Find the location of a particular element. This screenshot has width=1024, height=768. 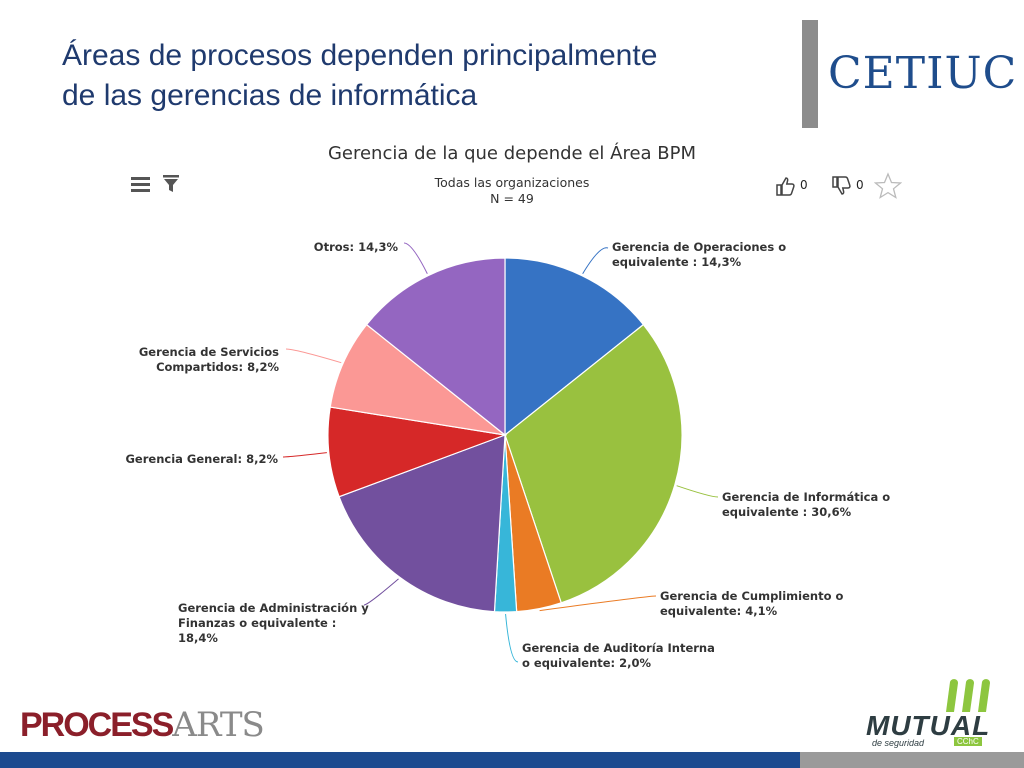

pie-slice-label-line: Gerencia de Operaciones o is located at coordinates (699, 247).